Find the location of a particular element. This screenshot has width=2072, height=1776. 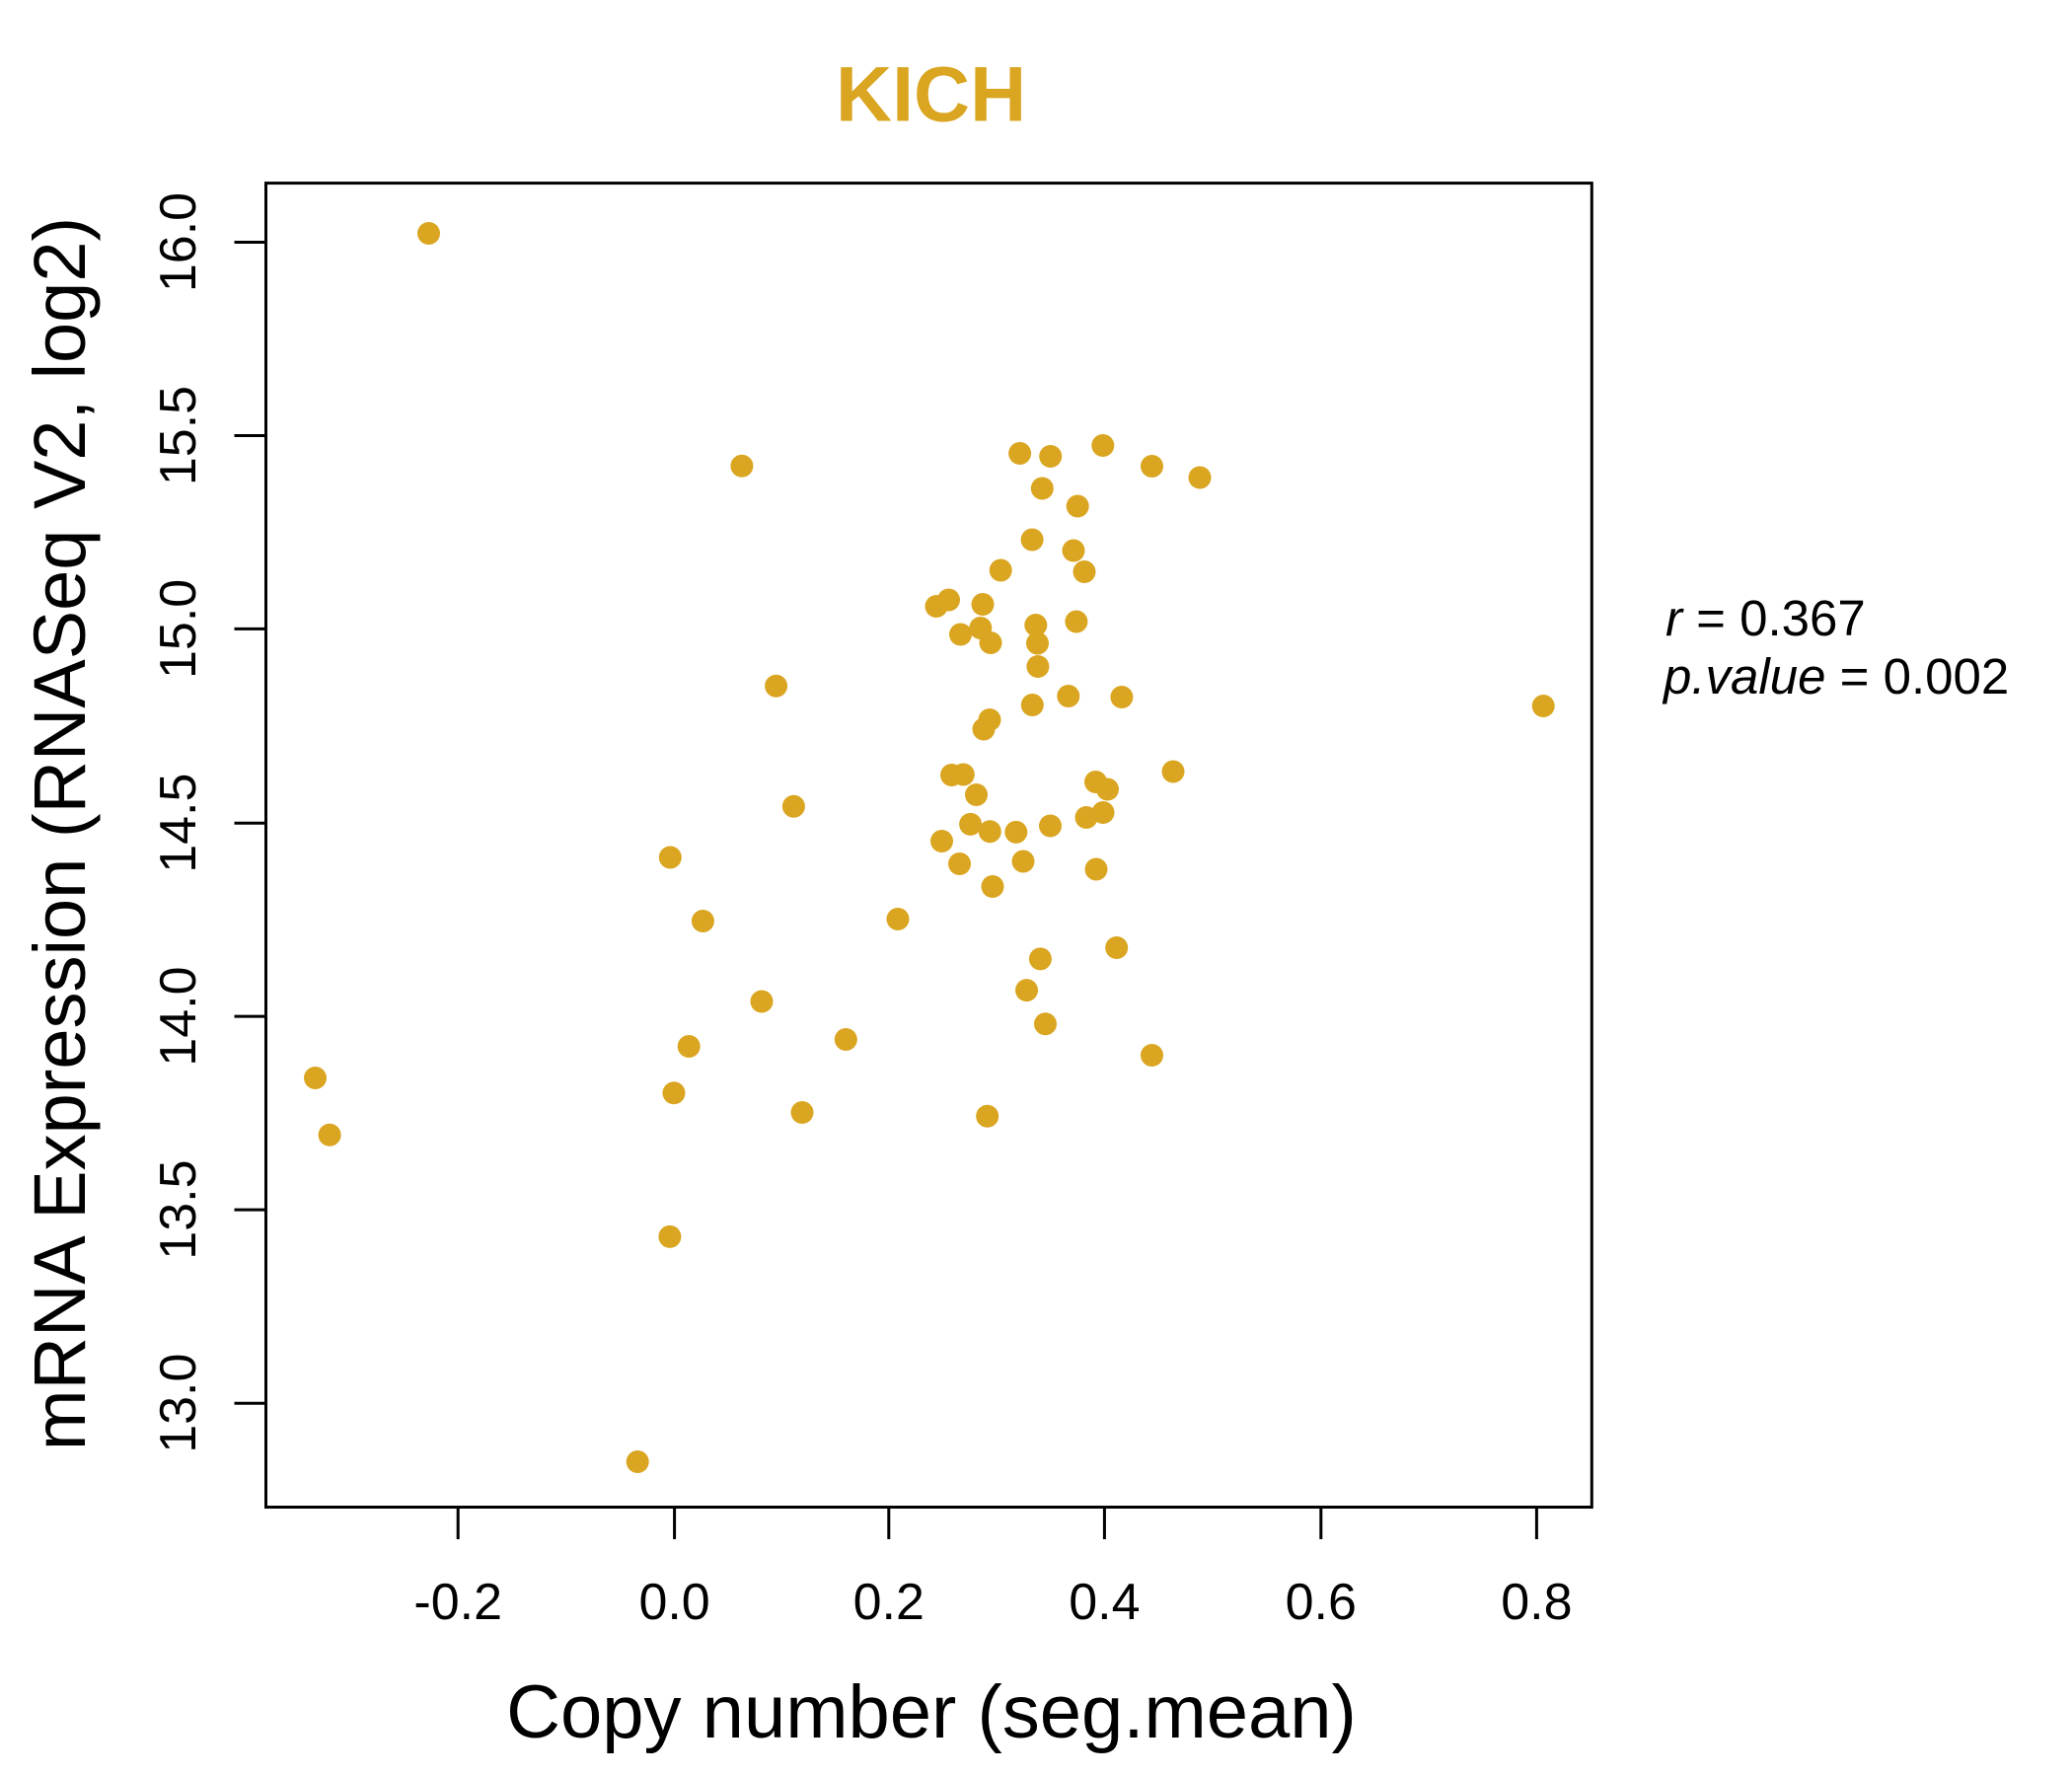

svg-text: 15.0 is located at coordinates (179, 629).